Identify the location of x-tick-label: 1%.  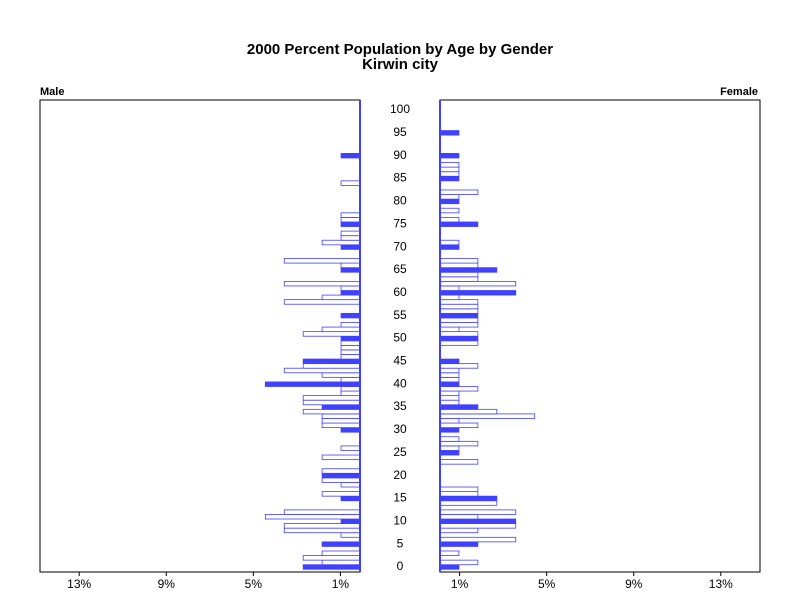
(341, 584).